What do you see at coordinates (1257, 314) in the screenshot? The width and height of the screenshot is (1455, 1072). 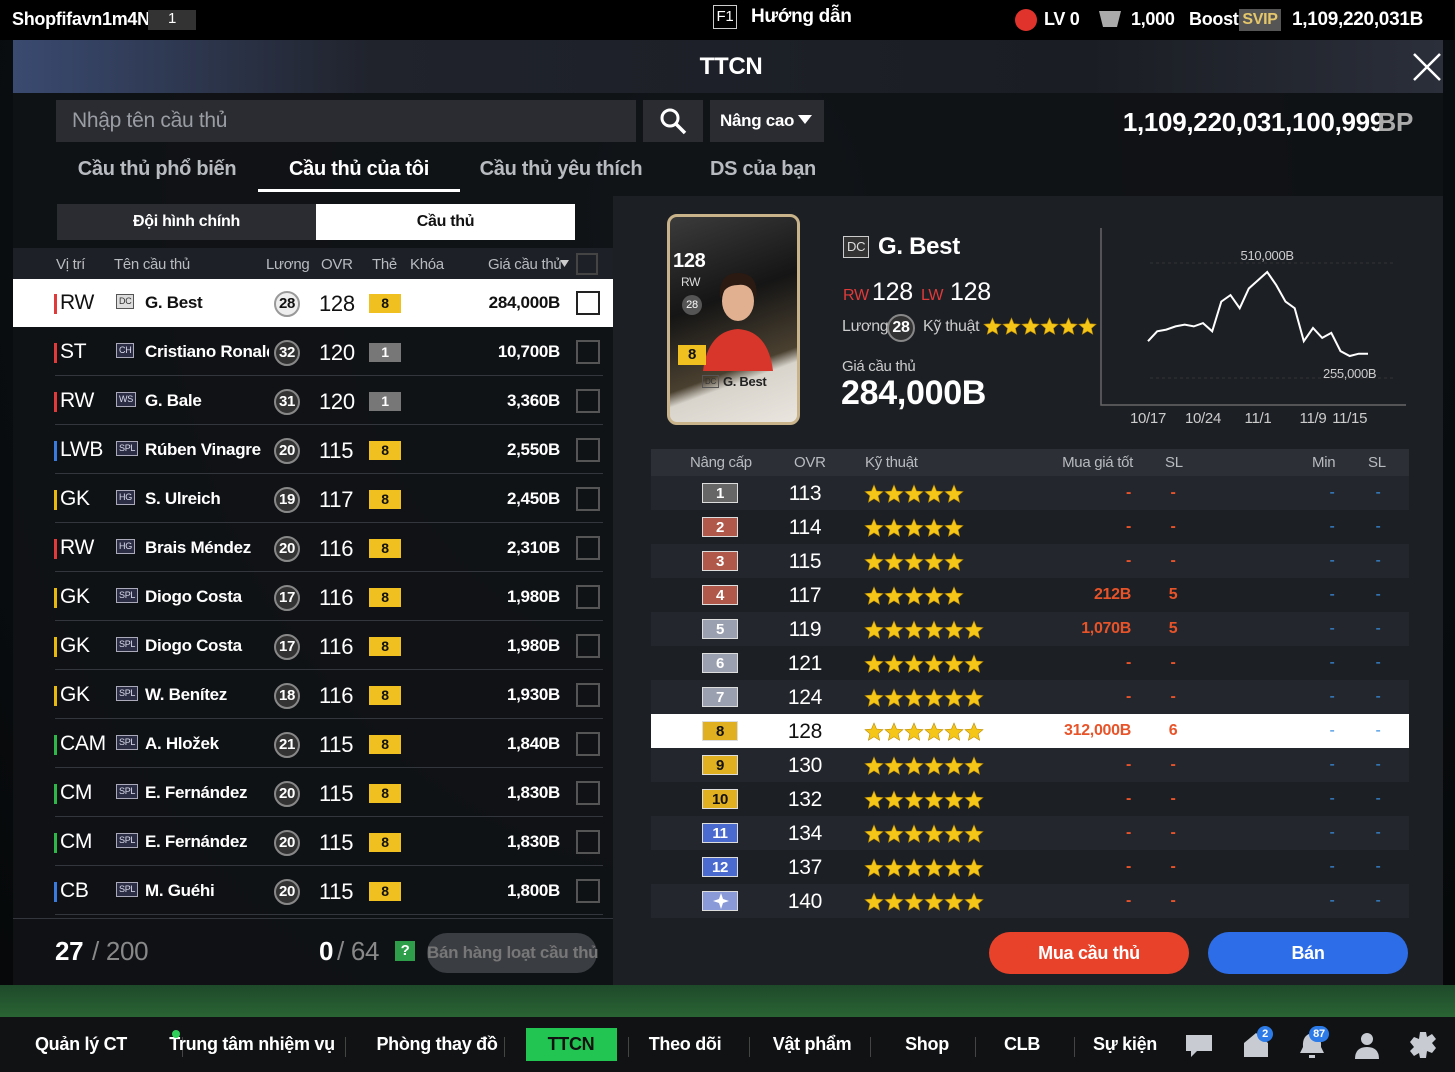 I see `price-line` at bounding box center [1257, 314].